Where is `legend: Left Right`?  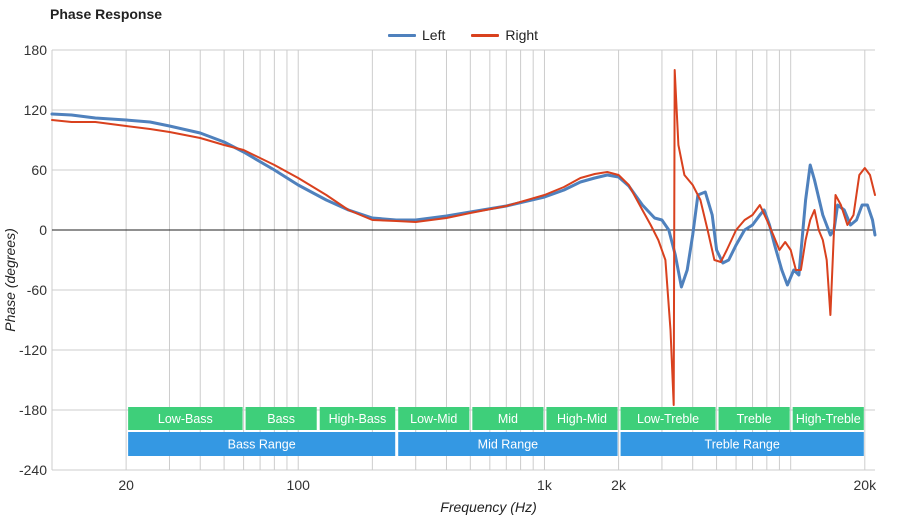 legend: Left Right is located at coordinates (463, 35).